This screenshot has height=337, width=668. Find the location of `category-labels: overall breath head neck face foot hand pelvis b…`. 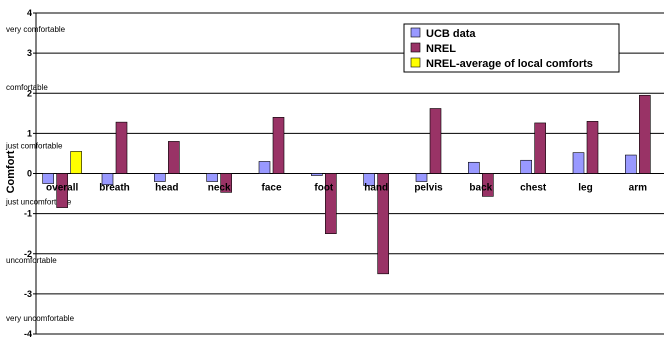

category-labels: overall breath head neck face foot hand pelvis b… is located at coordinates (346, 188).